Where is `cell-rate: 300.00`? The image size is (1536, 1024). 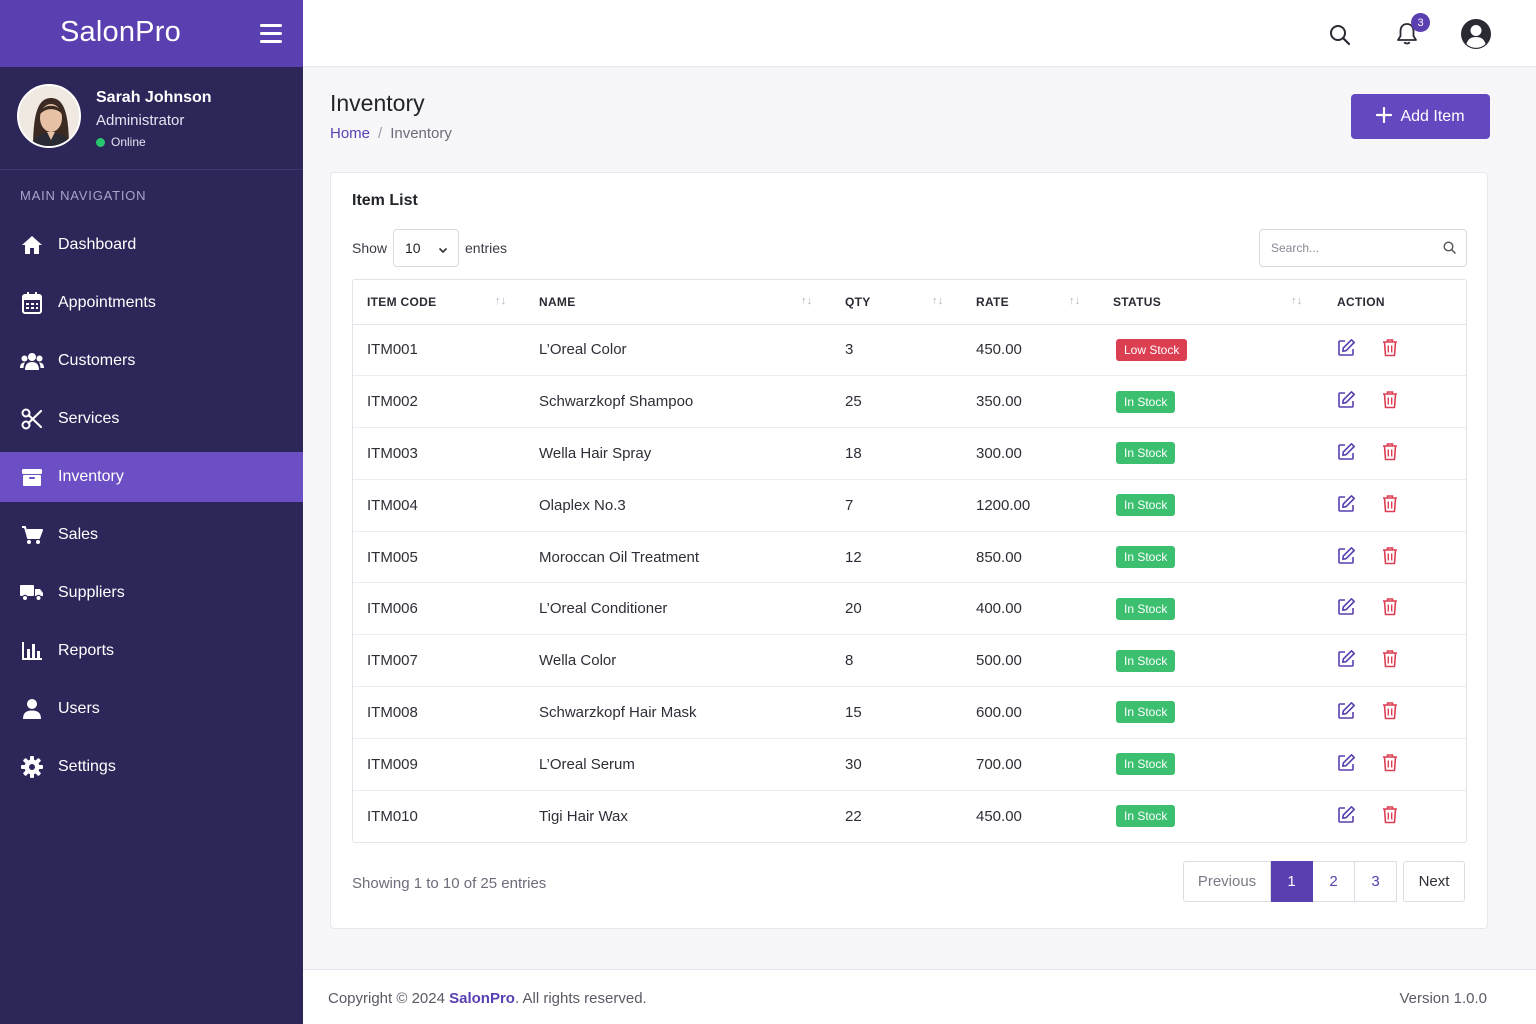
cell-rate: 300.00 is located at coordinates (1030, 453).